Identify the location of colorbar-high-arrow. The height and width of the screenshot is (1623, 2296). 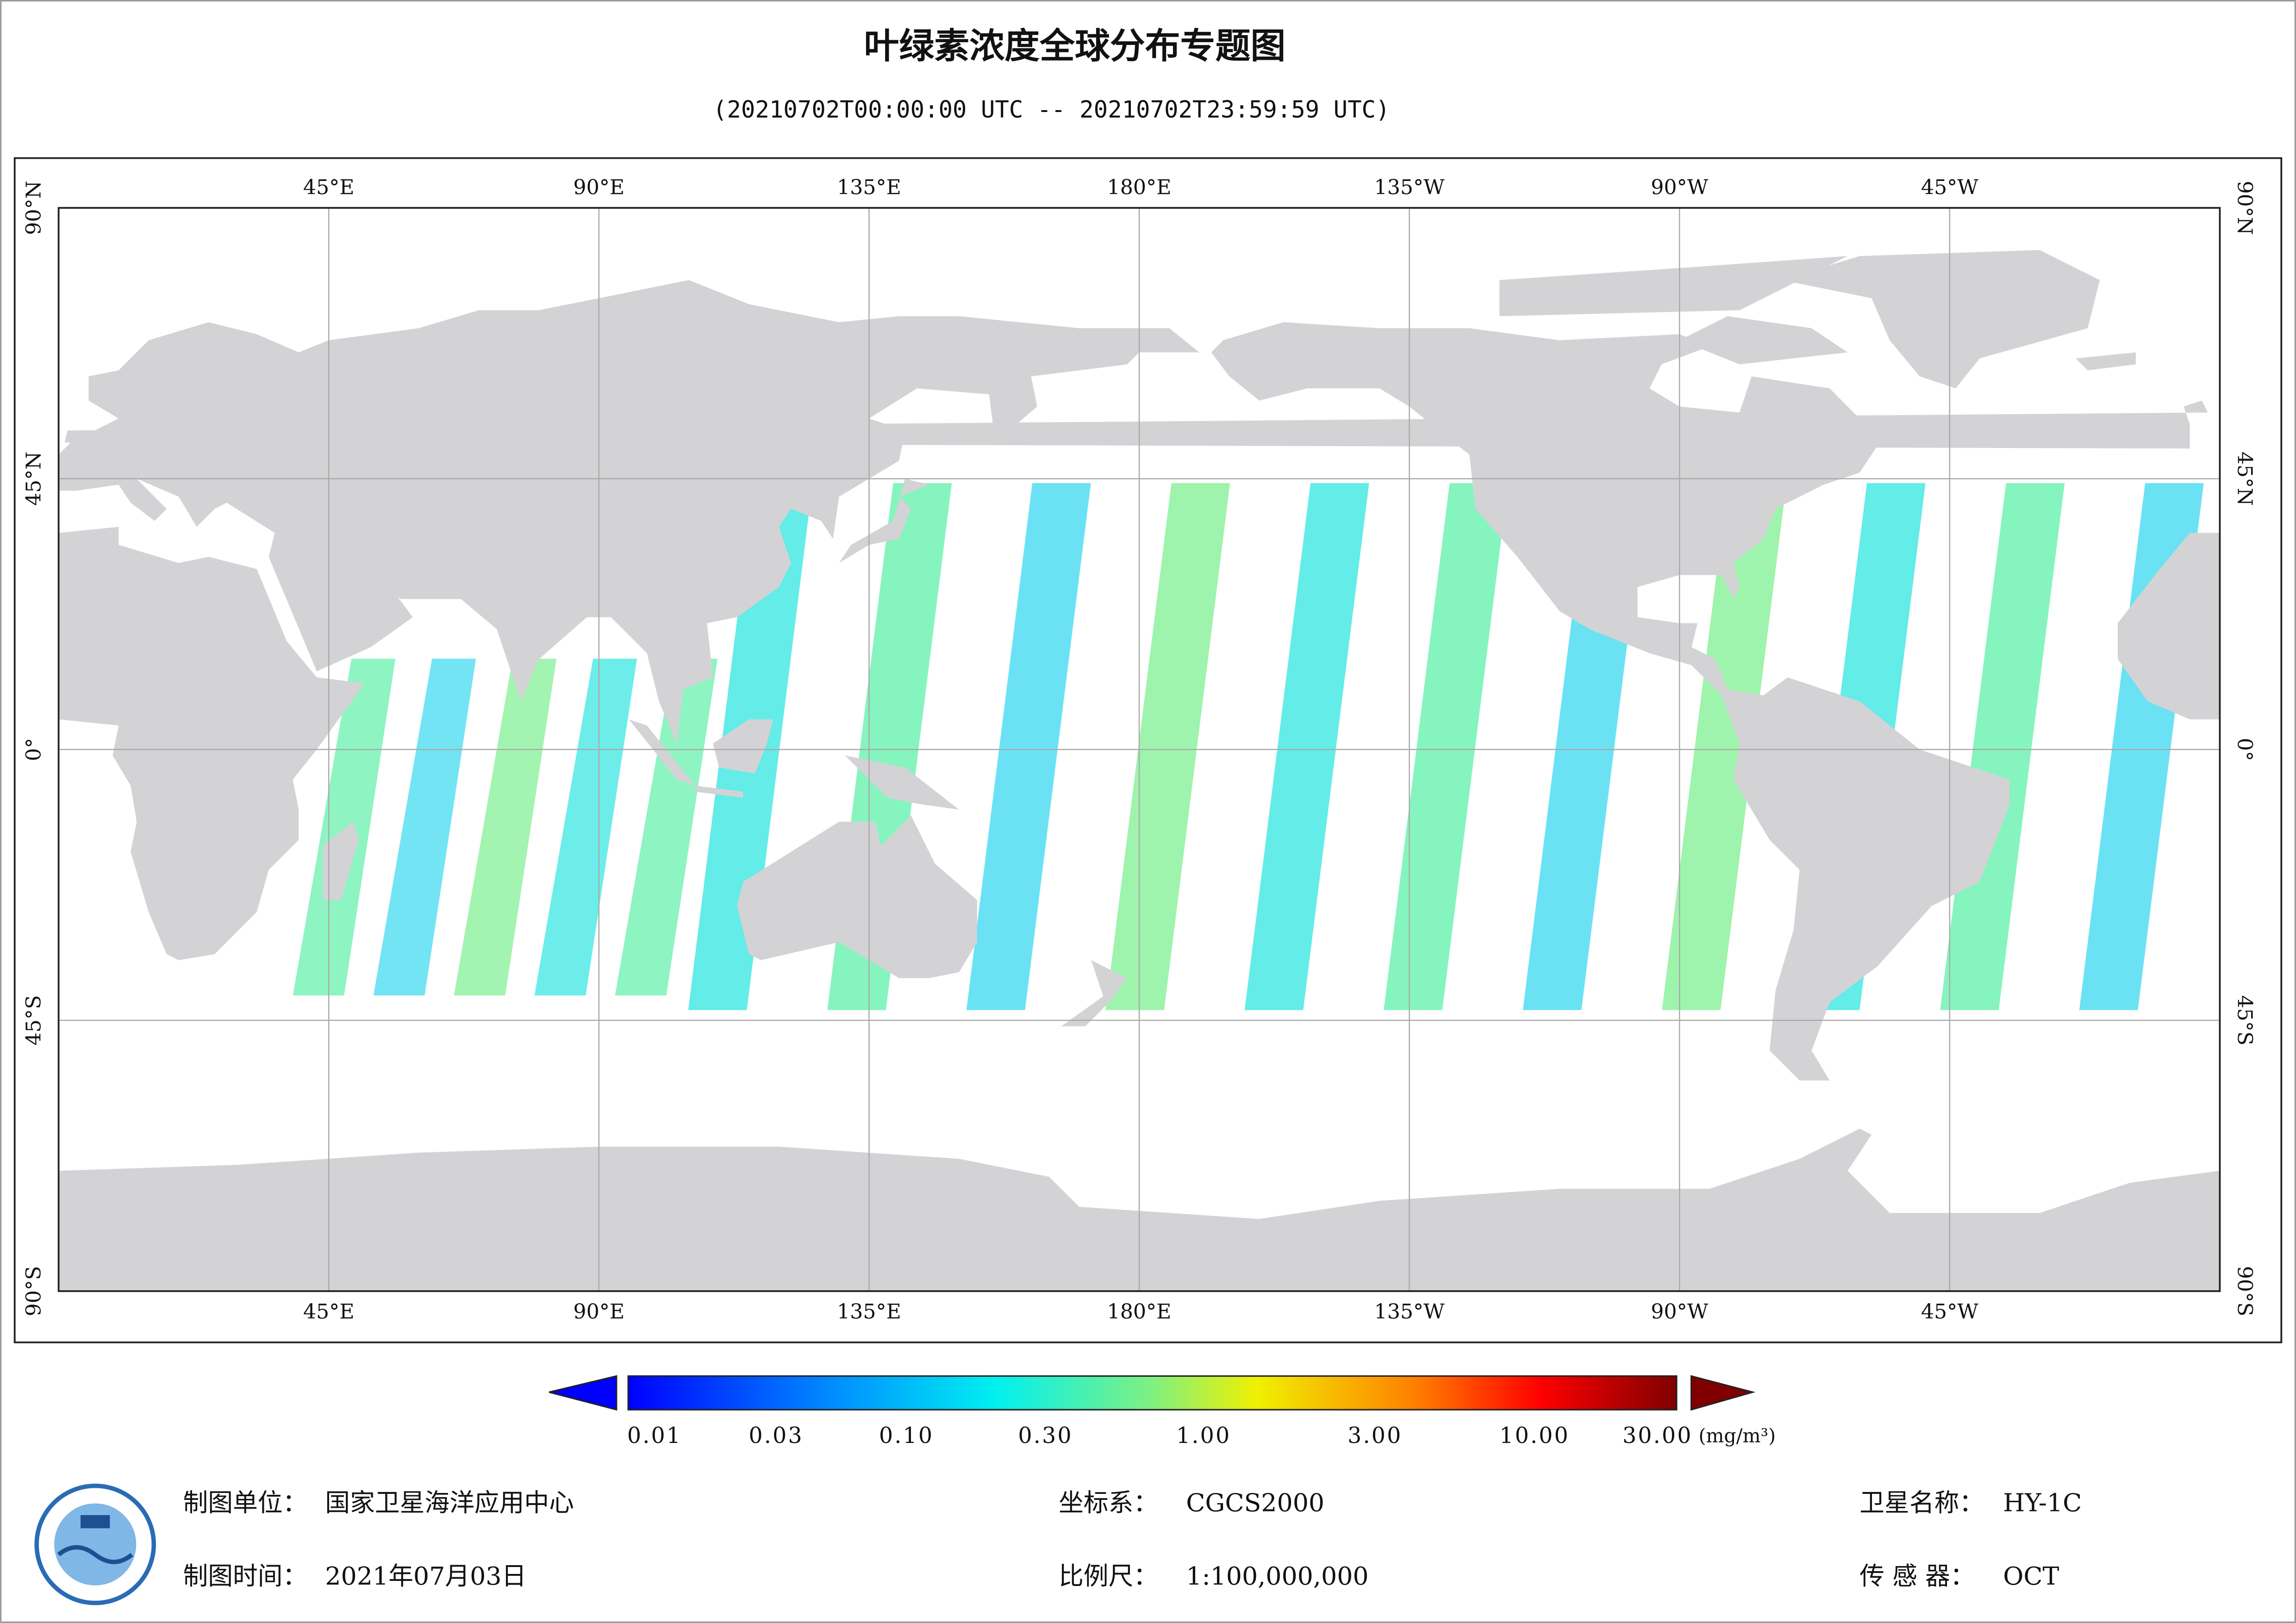
(1723, 1393).